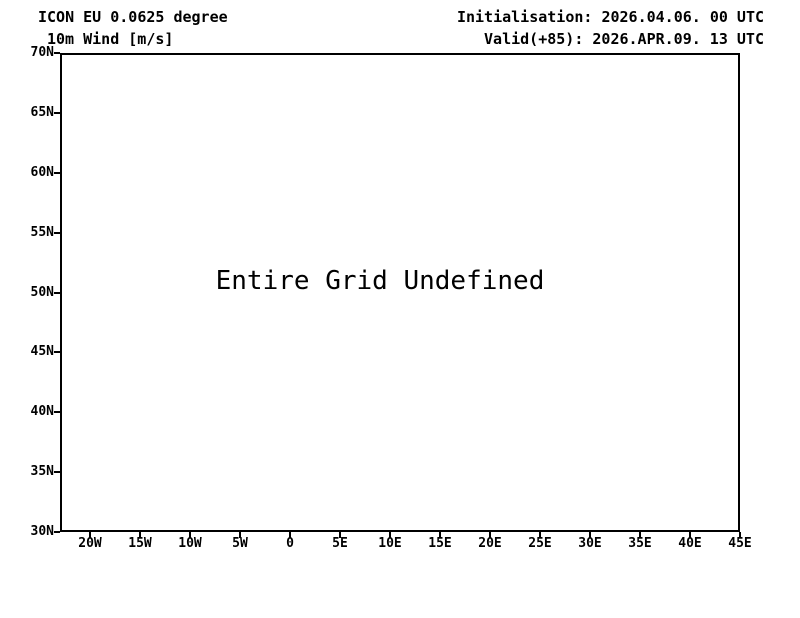 The image size is (800, 618). I want to click on field-title: 10m Wind [m/s], so click(110, 39).